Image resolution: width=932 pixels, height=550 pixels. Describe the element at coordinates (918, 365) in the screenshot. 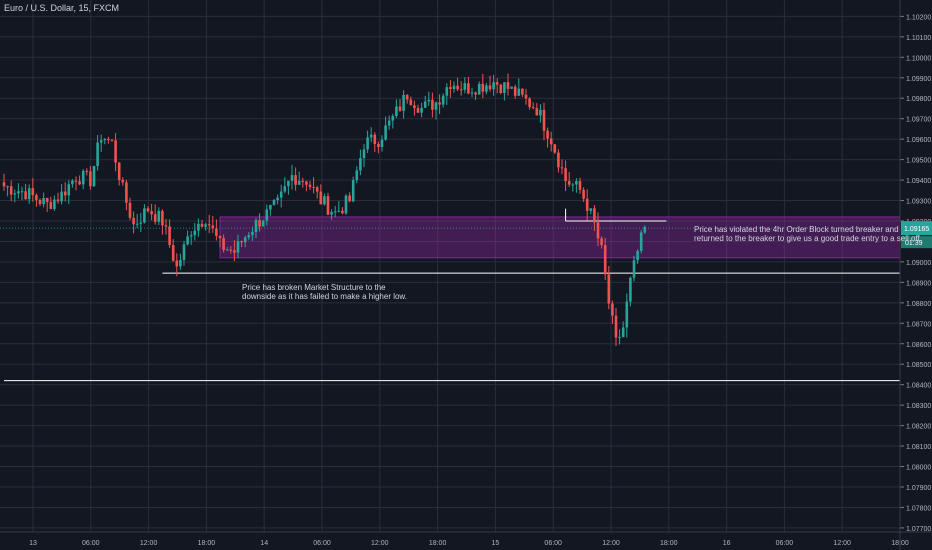

I see `y-tick-label: 1.08500` at that location.